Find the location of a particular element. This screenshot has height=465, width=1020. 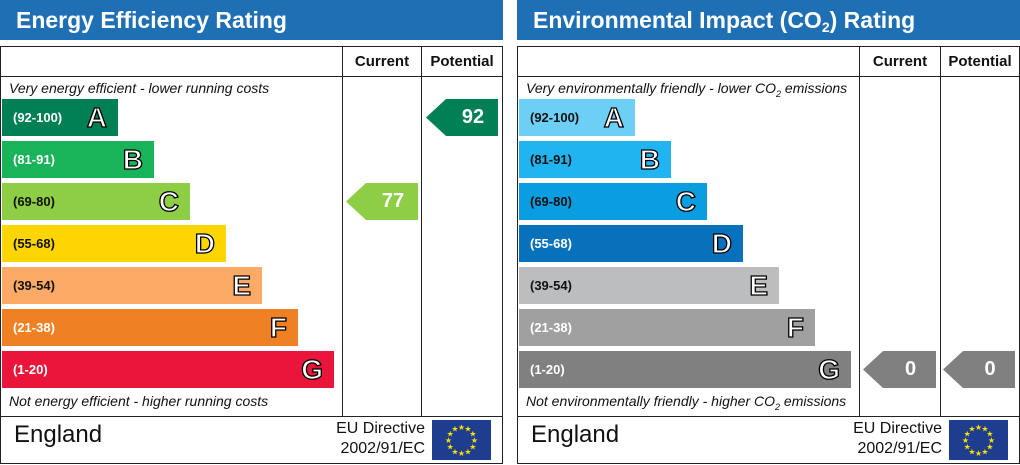

environment-panel-title: Environmental Impact (CO2) Rating is located at coordinates (768, 20).